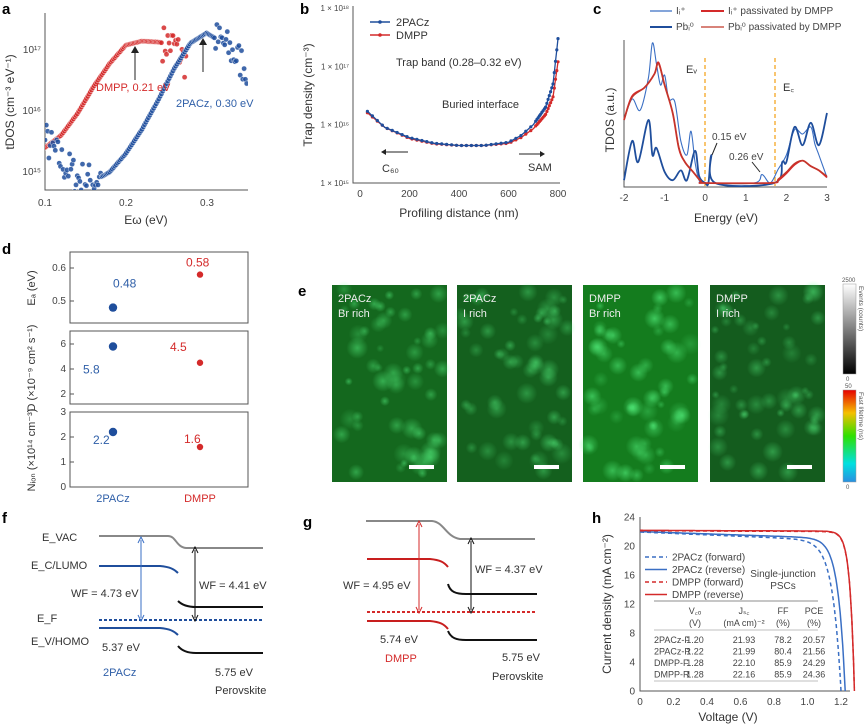  I want to click on jv-curve, so click(741, 611).